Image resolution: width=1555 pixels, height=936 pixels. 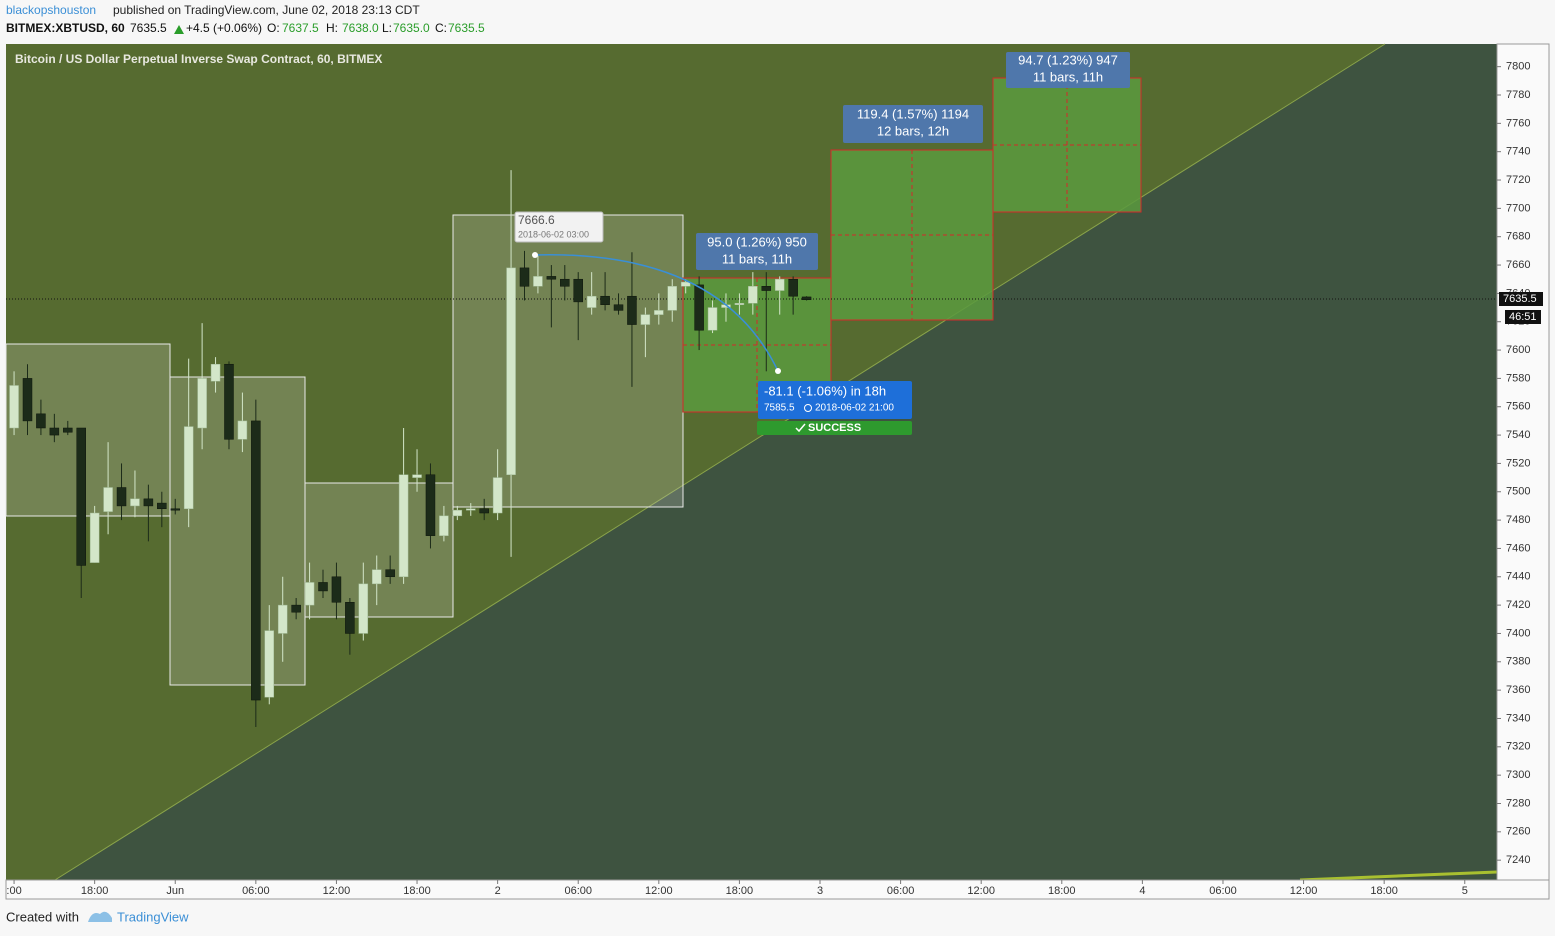 What do you see at coordinates (1518, 350) in the screenshot?
I see `y-tick-label: 7600` at bounding box center [1518, 350].